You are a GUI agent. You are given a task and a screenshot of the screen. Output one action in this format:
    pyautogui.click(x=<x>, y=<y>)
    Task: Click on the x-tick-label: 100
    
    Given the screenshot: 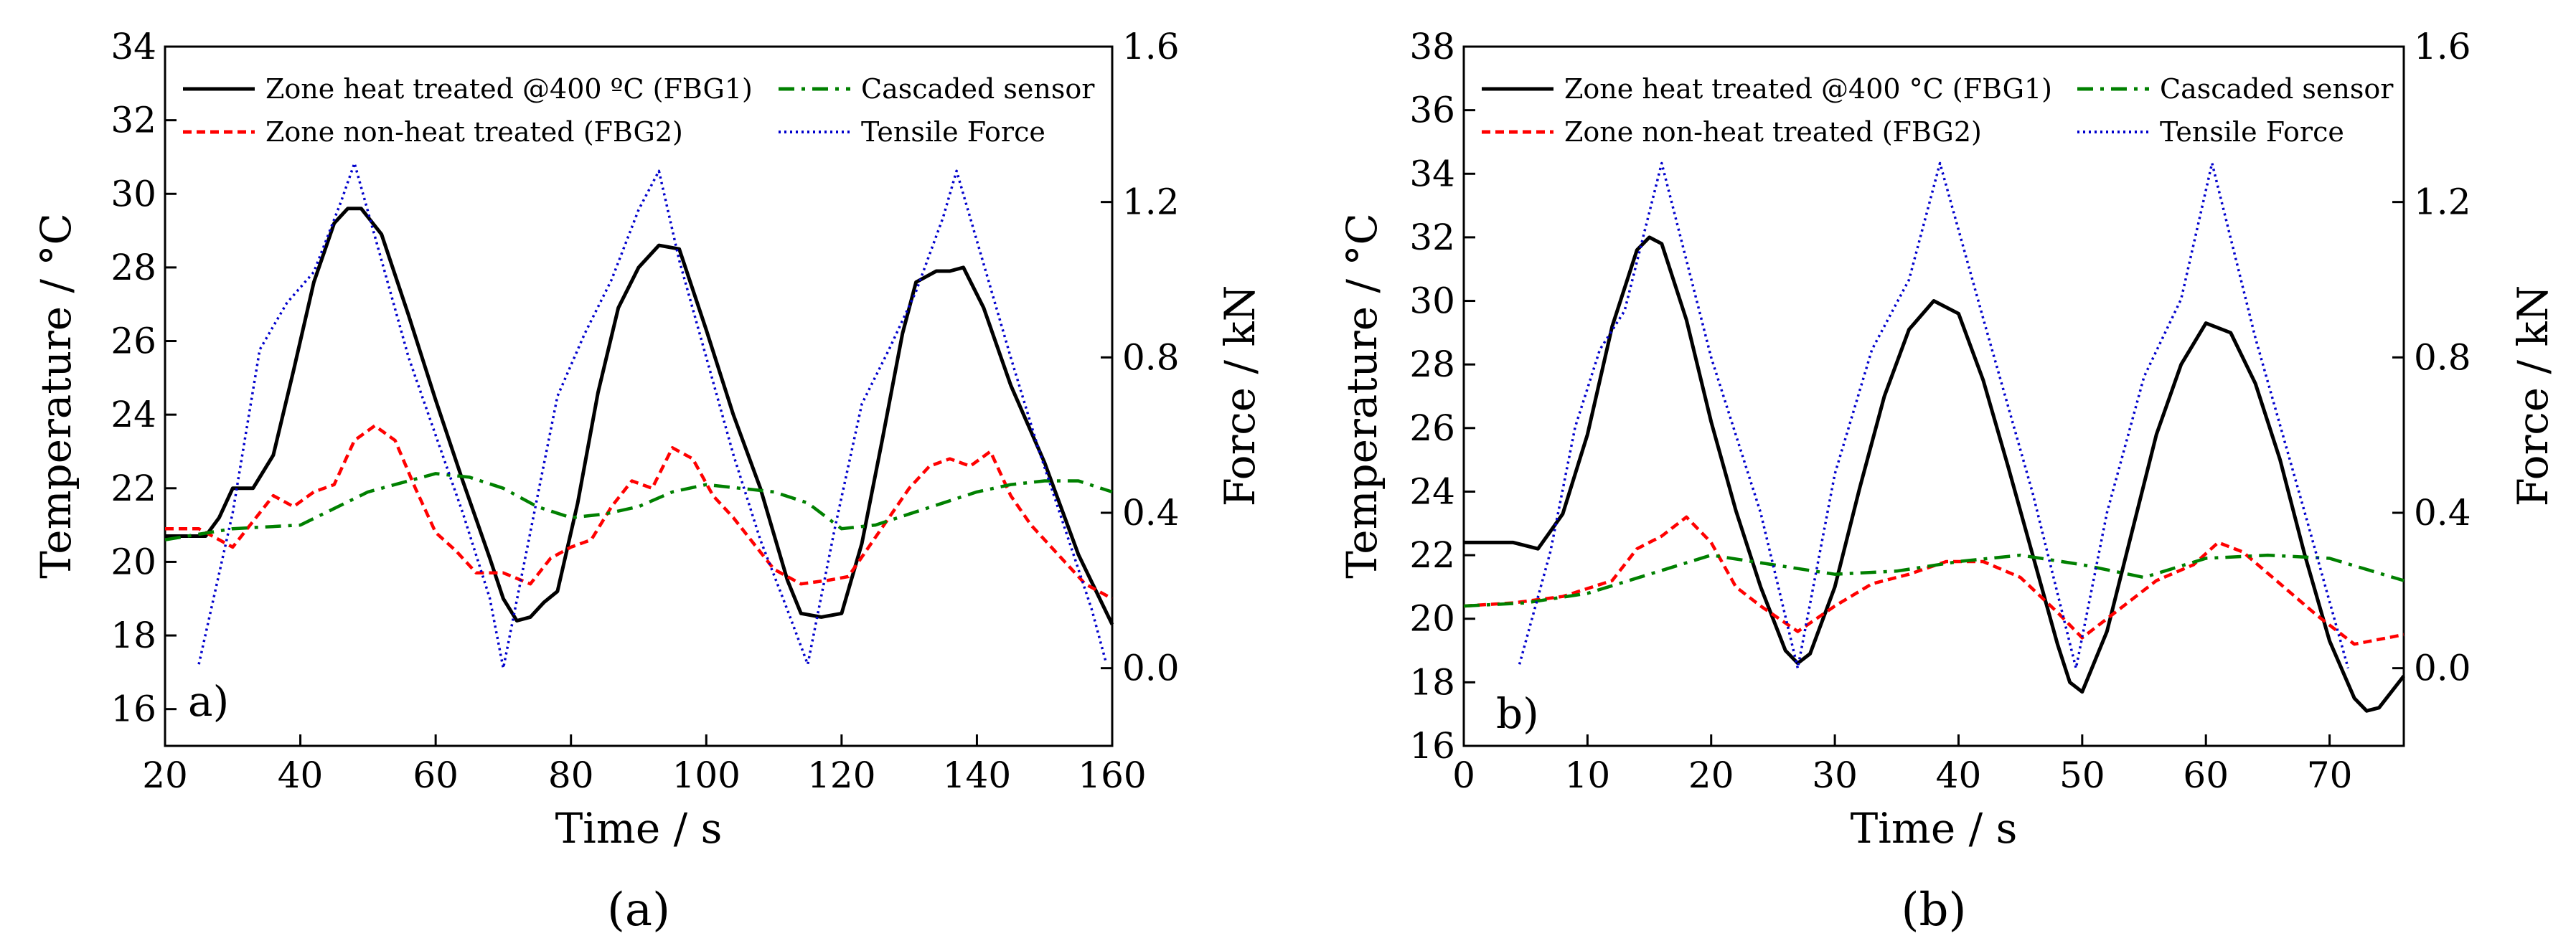 What is the action you would take?
    pyautogui.click(x=706, y=775)
    